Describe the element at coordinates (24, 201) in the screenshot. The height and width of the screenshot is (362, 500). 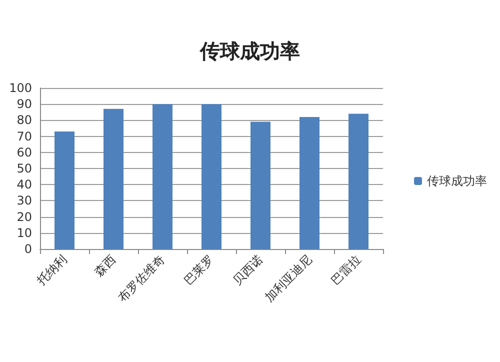
I see `y-tick-label: 30` at that location.